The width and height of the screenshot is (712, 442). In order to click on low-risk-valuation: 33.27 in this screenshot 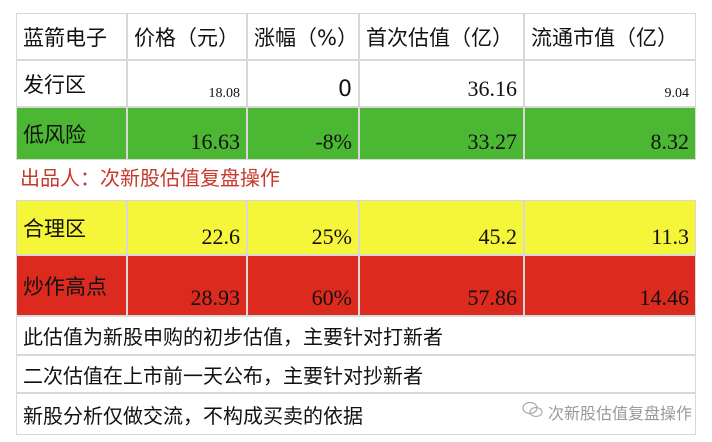, I will do `click(441, 133)`.